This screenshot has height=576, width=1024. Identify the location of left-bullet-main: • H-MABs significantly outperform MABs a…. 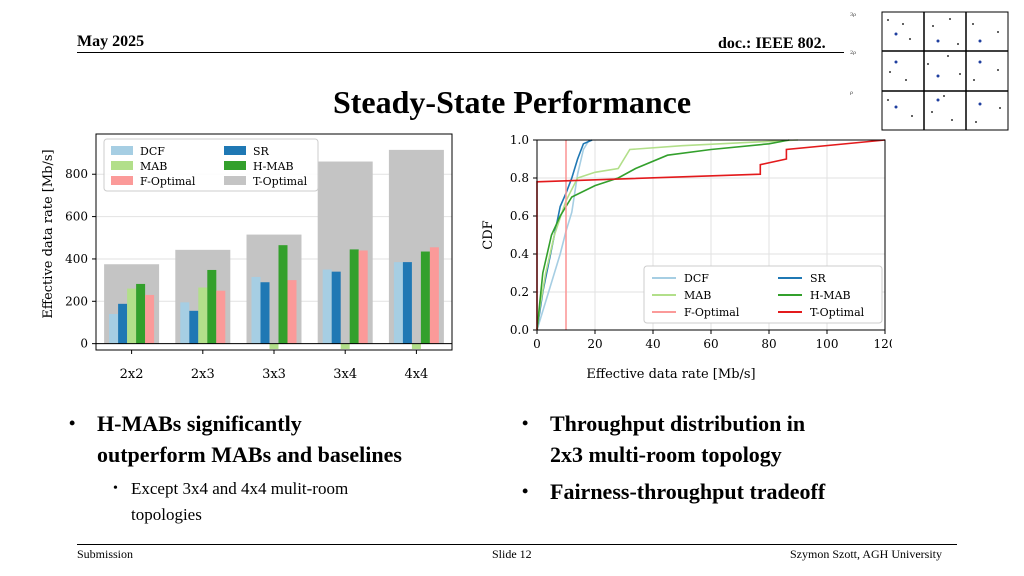
(235, 439).